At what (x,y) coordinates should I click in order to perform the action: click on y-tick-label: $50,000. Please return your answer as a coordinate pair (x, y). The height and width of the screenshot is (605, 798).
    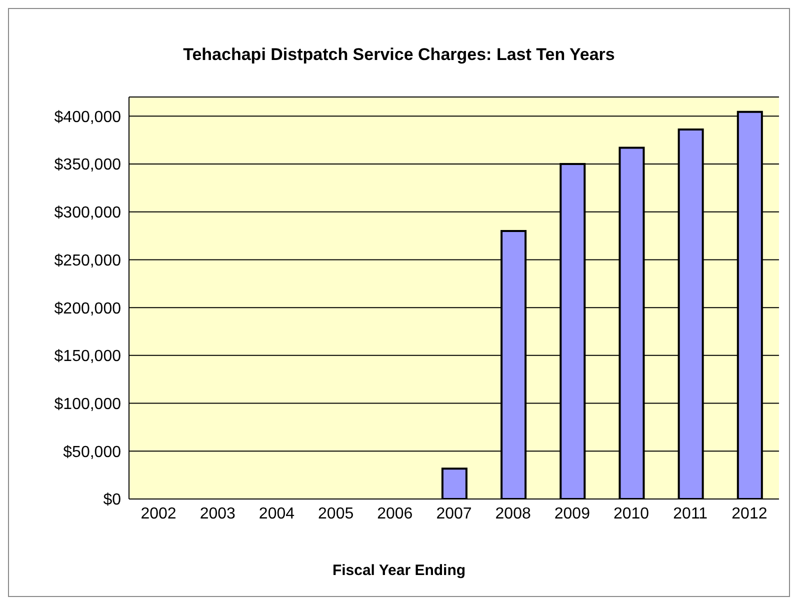
    Looking at the image, I should click on (92, 452).